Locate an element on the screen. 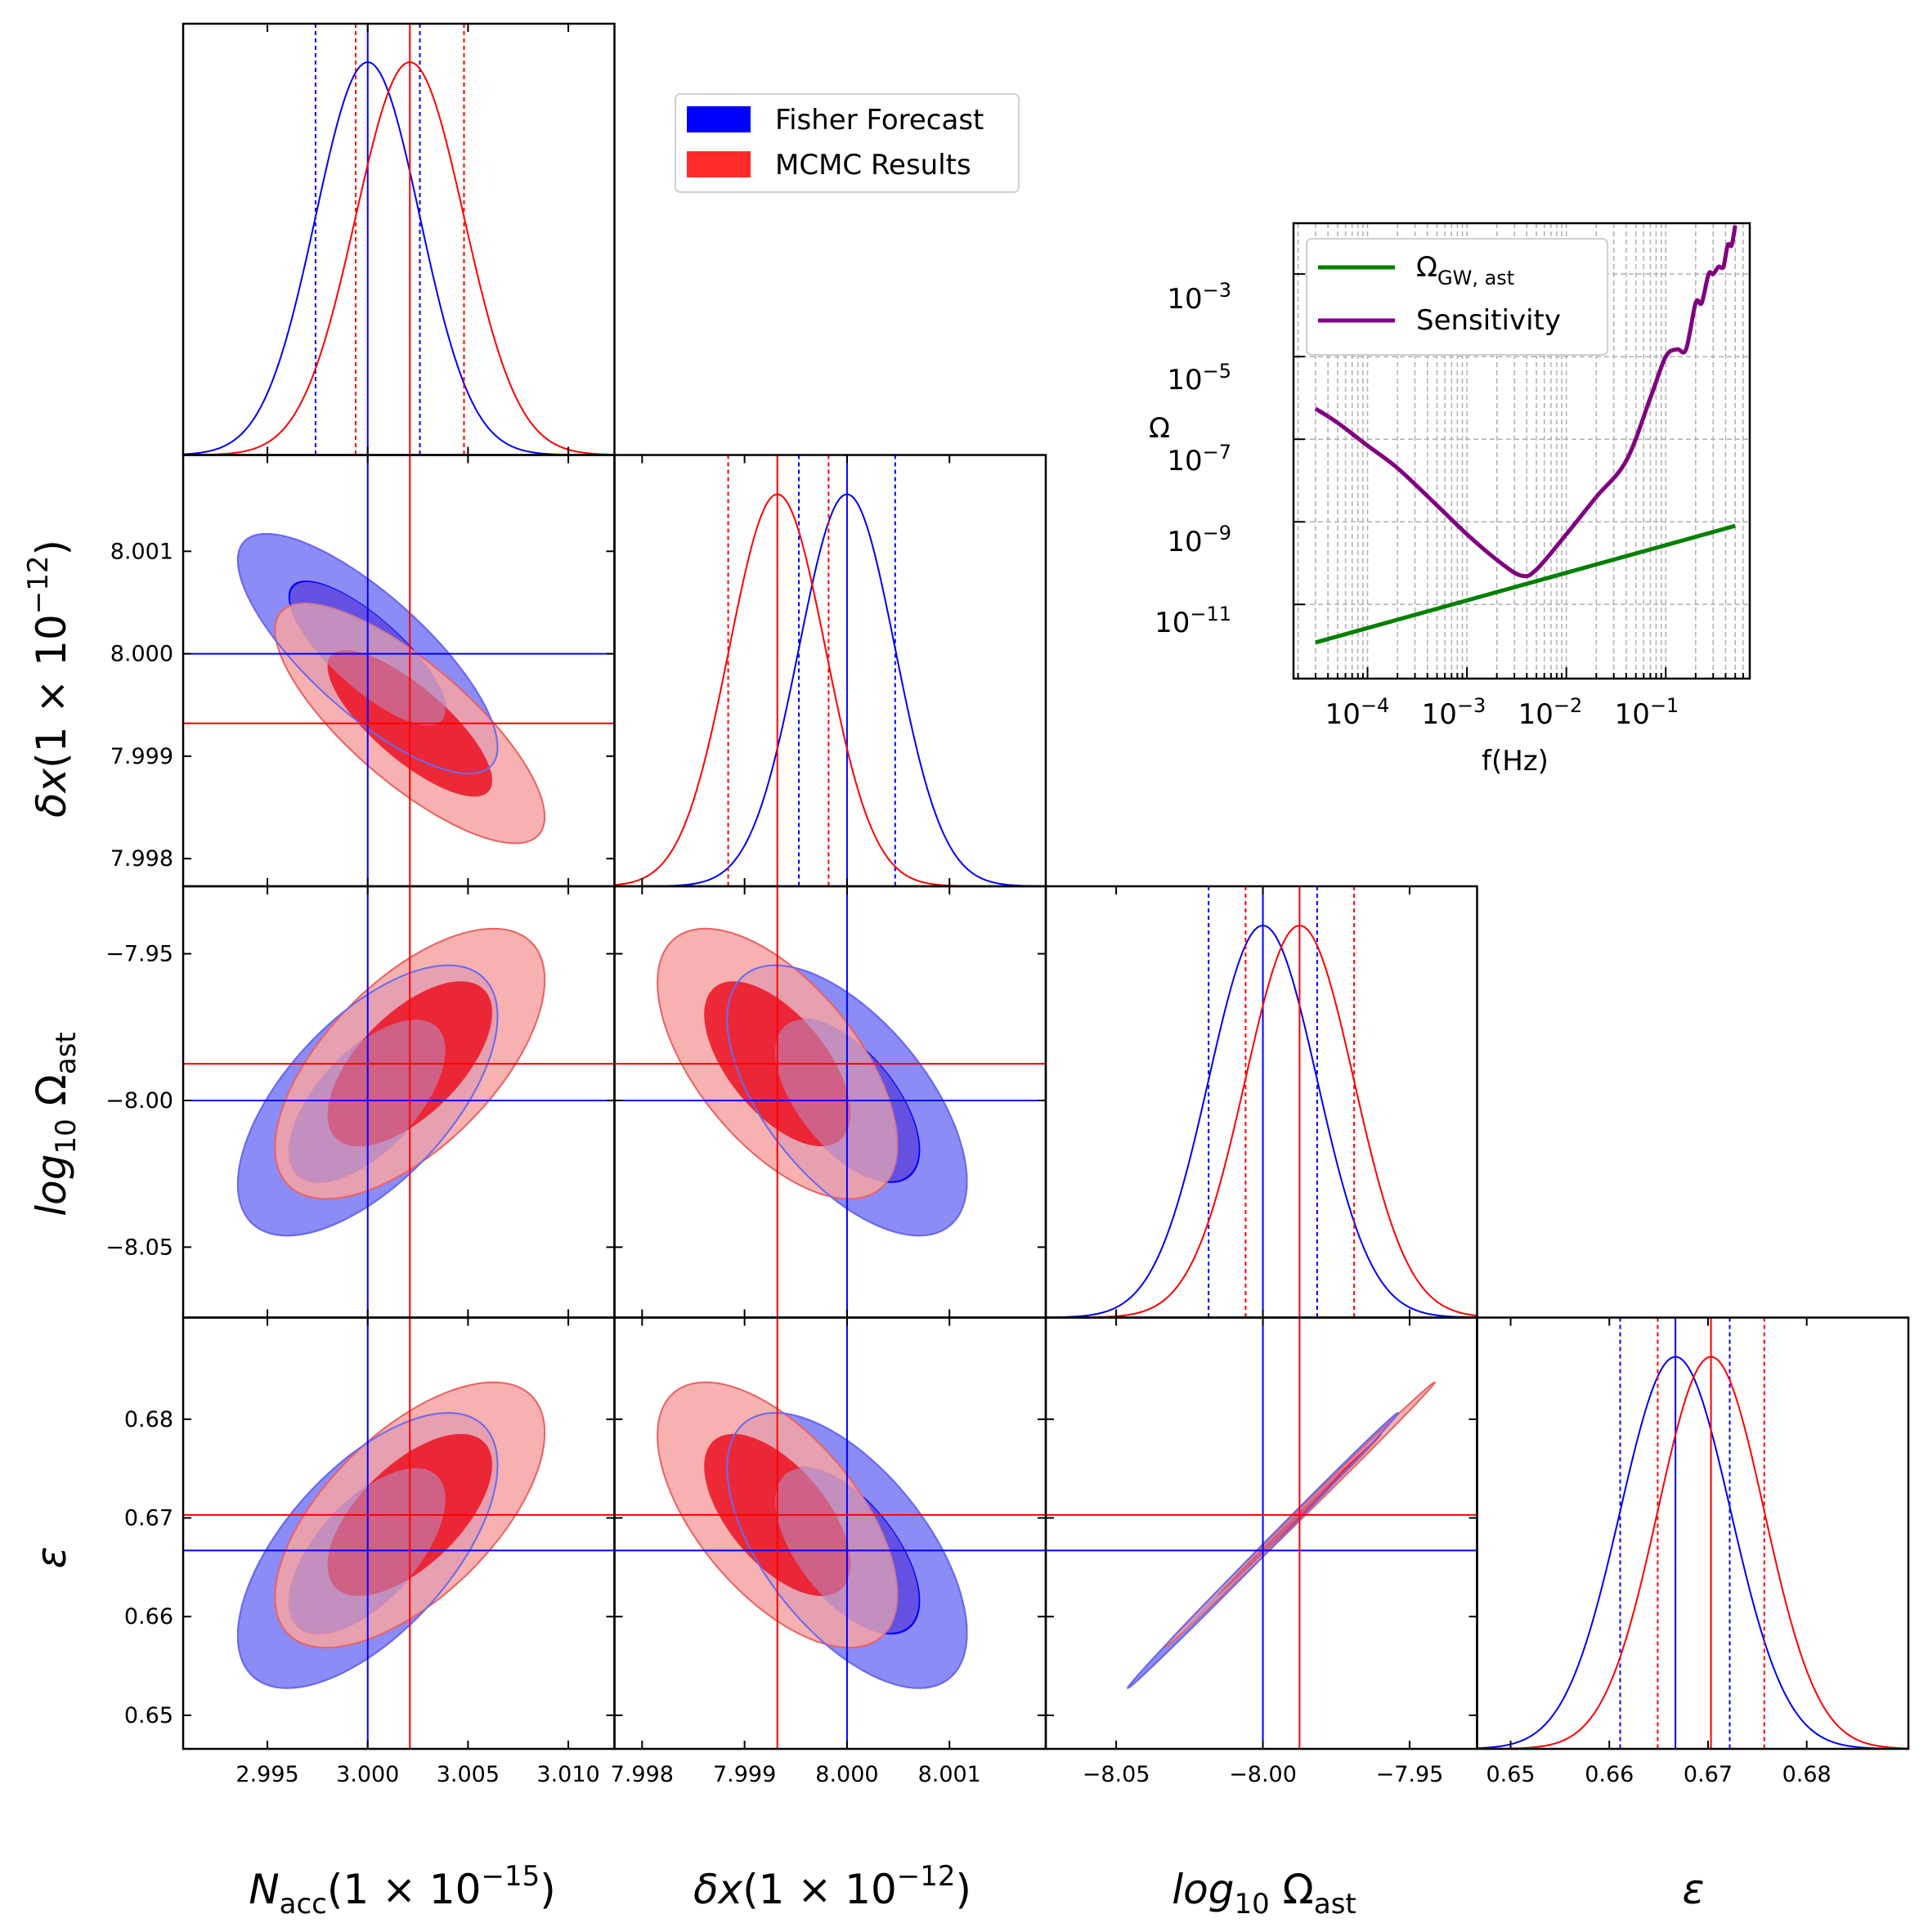 This screenshot has width=1928, height=1932. inset-legend: ΩGW, ast Sensitivity is located at coordinates (1457, 297).